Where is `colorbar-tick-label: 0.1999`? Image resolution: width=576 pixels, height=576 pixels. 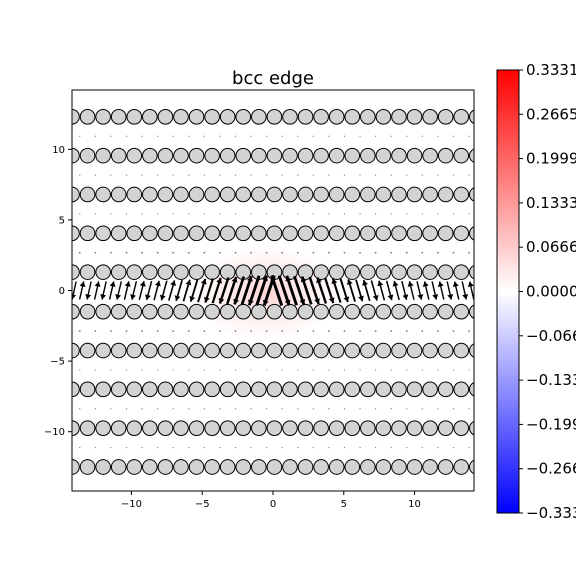
colorbar-tick-label: 0.1999 is located at coordinates (551, 159).